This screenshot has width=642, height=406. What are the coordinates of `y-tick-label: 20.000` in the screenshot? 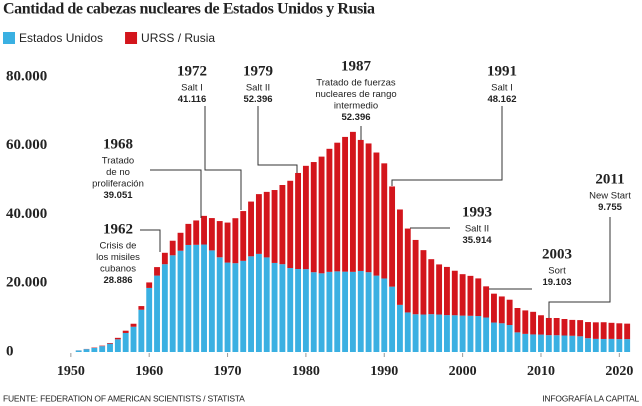 It's located at (26, 283).